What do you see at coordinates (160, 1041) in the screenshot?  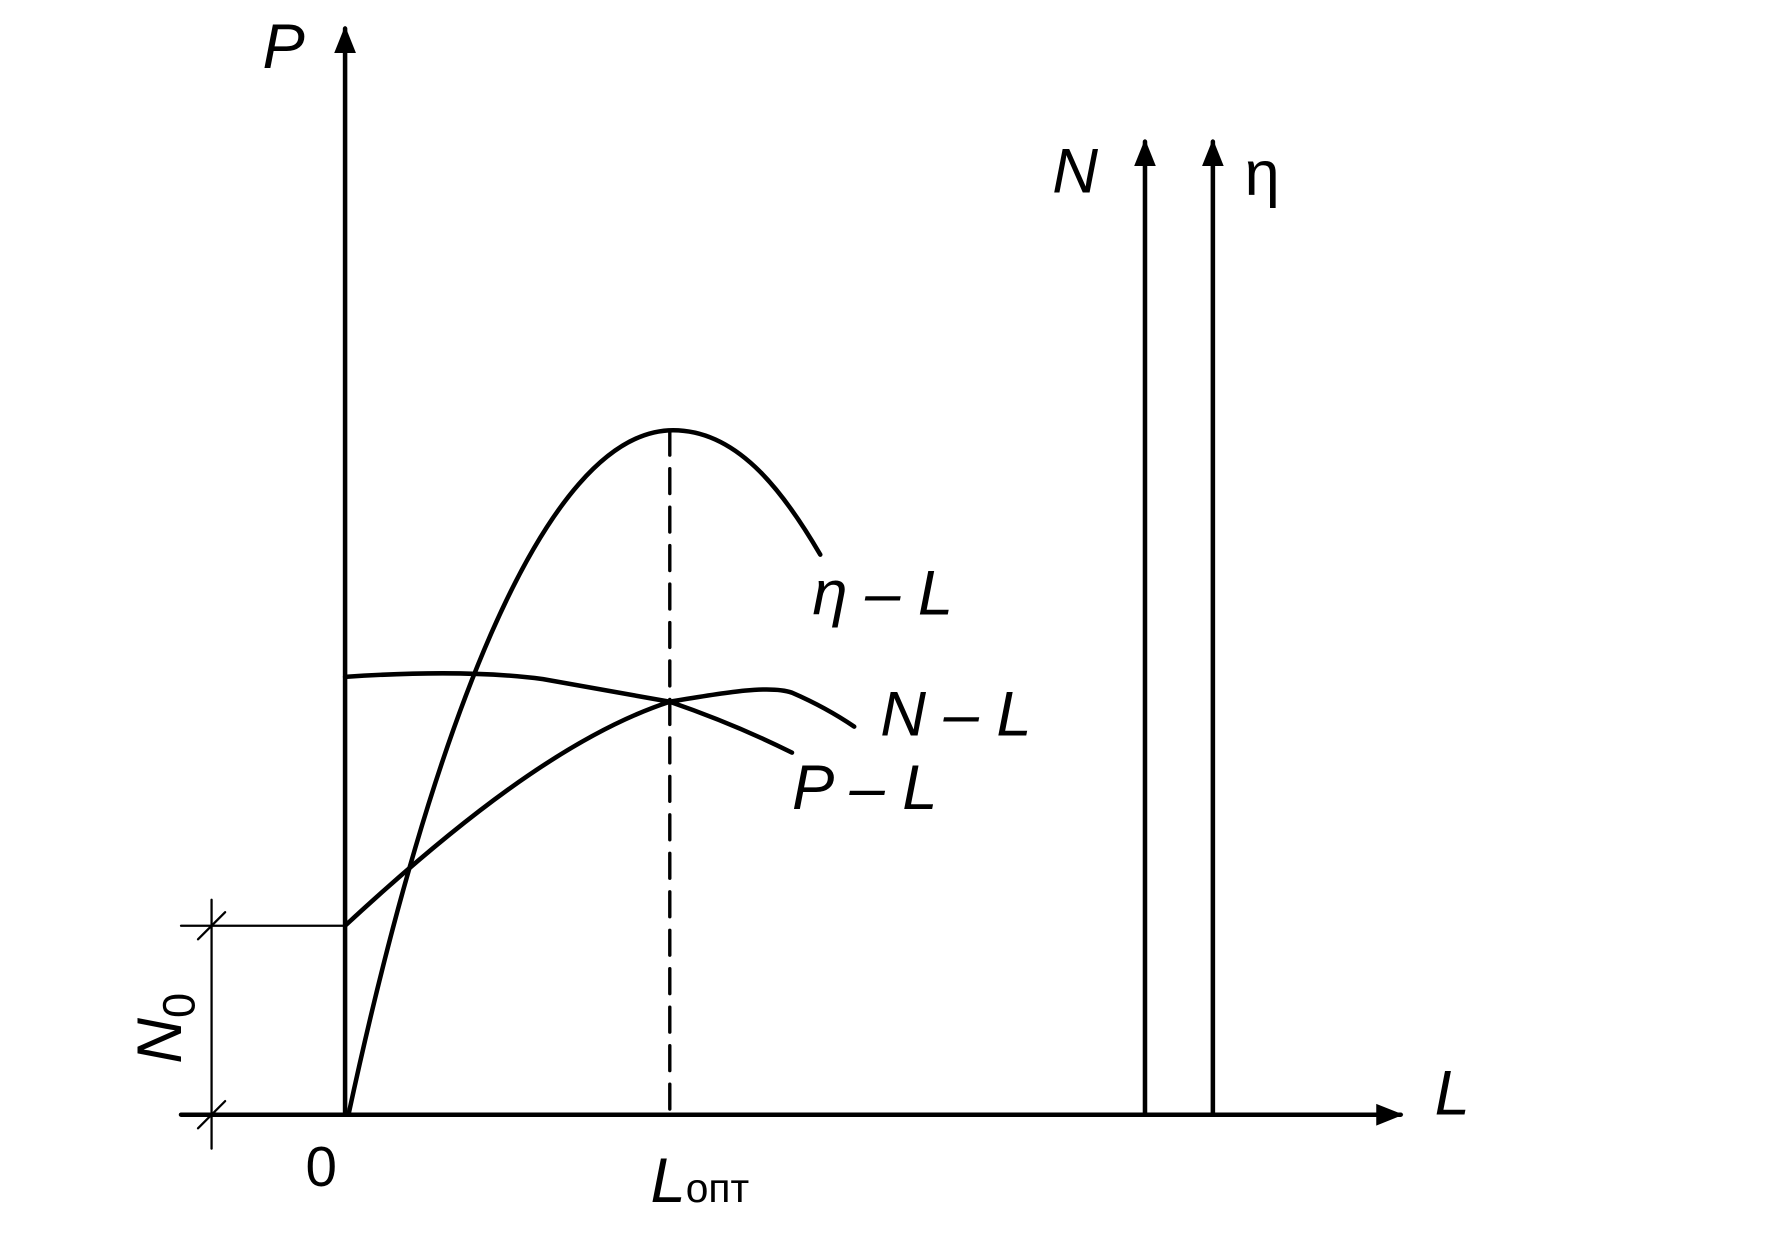 I see `offset-main: N` at bounding box center [160, 1041].